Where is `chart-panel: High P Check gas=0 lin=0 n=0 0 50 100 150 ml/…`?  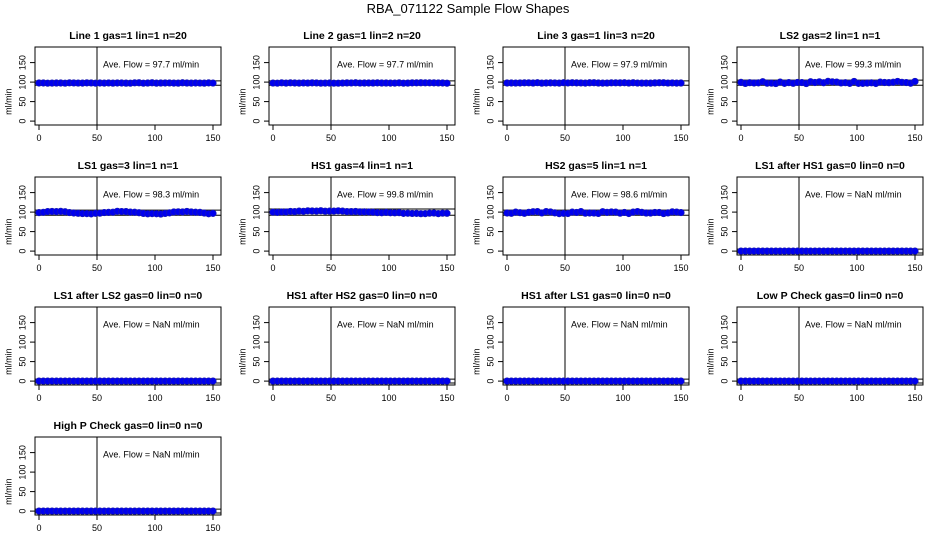
chart-panel: High P Check gas=0 lin=0 n=0 0 50 100 150 ml/… is located at coordinates (112, 476).